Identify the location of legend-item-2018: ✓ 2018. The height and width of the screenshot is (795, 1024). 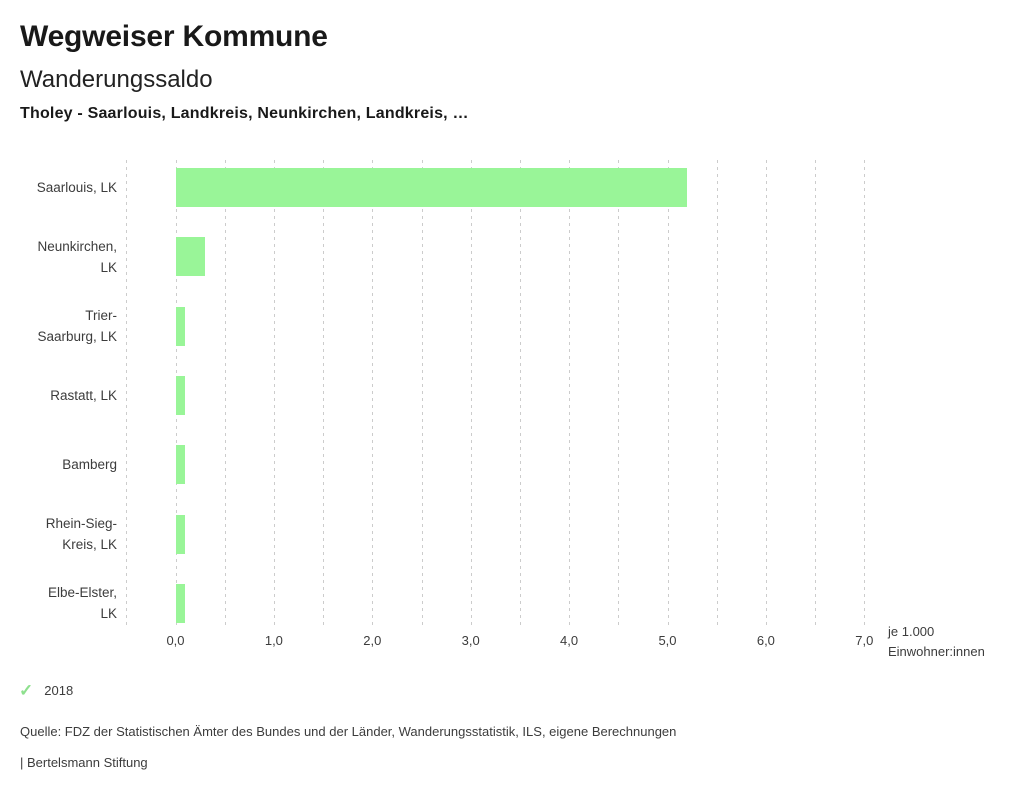
(46, 690).